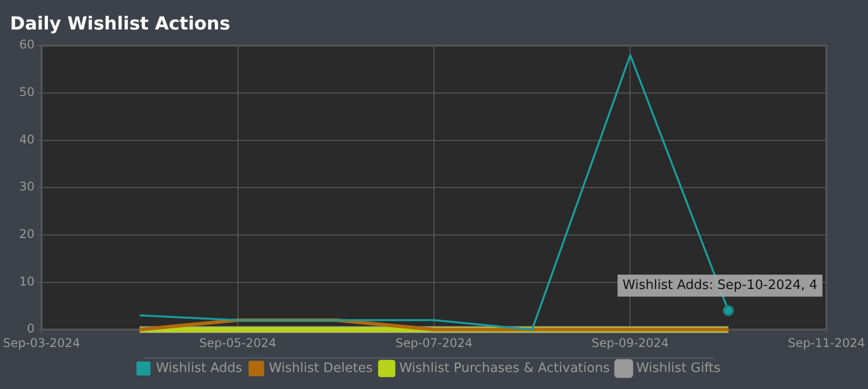 The height and width of the screenshot is (389, 868). Describe the element at coordinates (27, 281) in the screenshot. I see `y-tick-label: 10` at that location.